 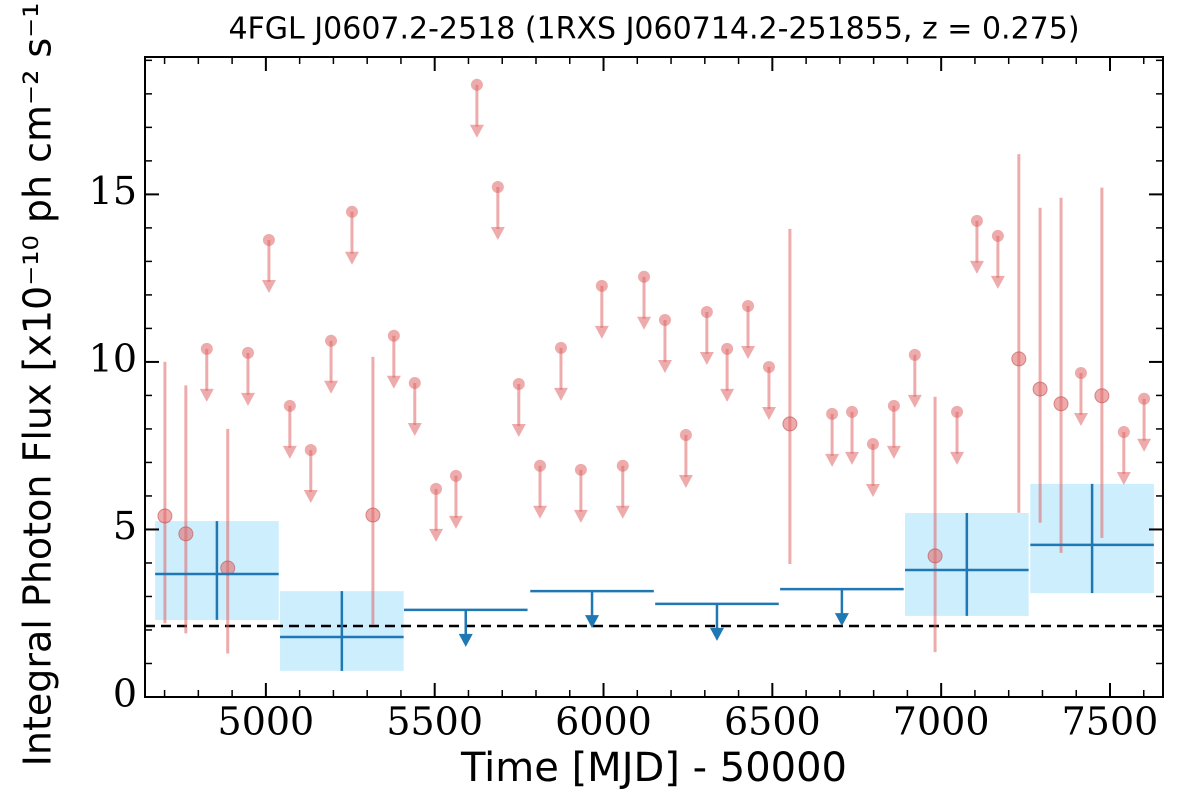 What do you see at coordinates (772, 722) in the screenshot?
I see `x-tick-label: 6500` at bounding box center [772, 722].